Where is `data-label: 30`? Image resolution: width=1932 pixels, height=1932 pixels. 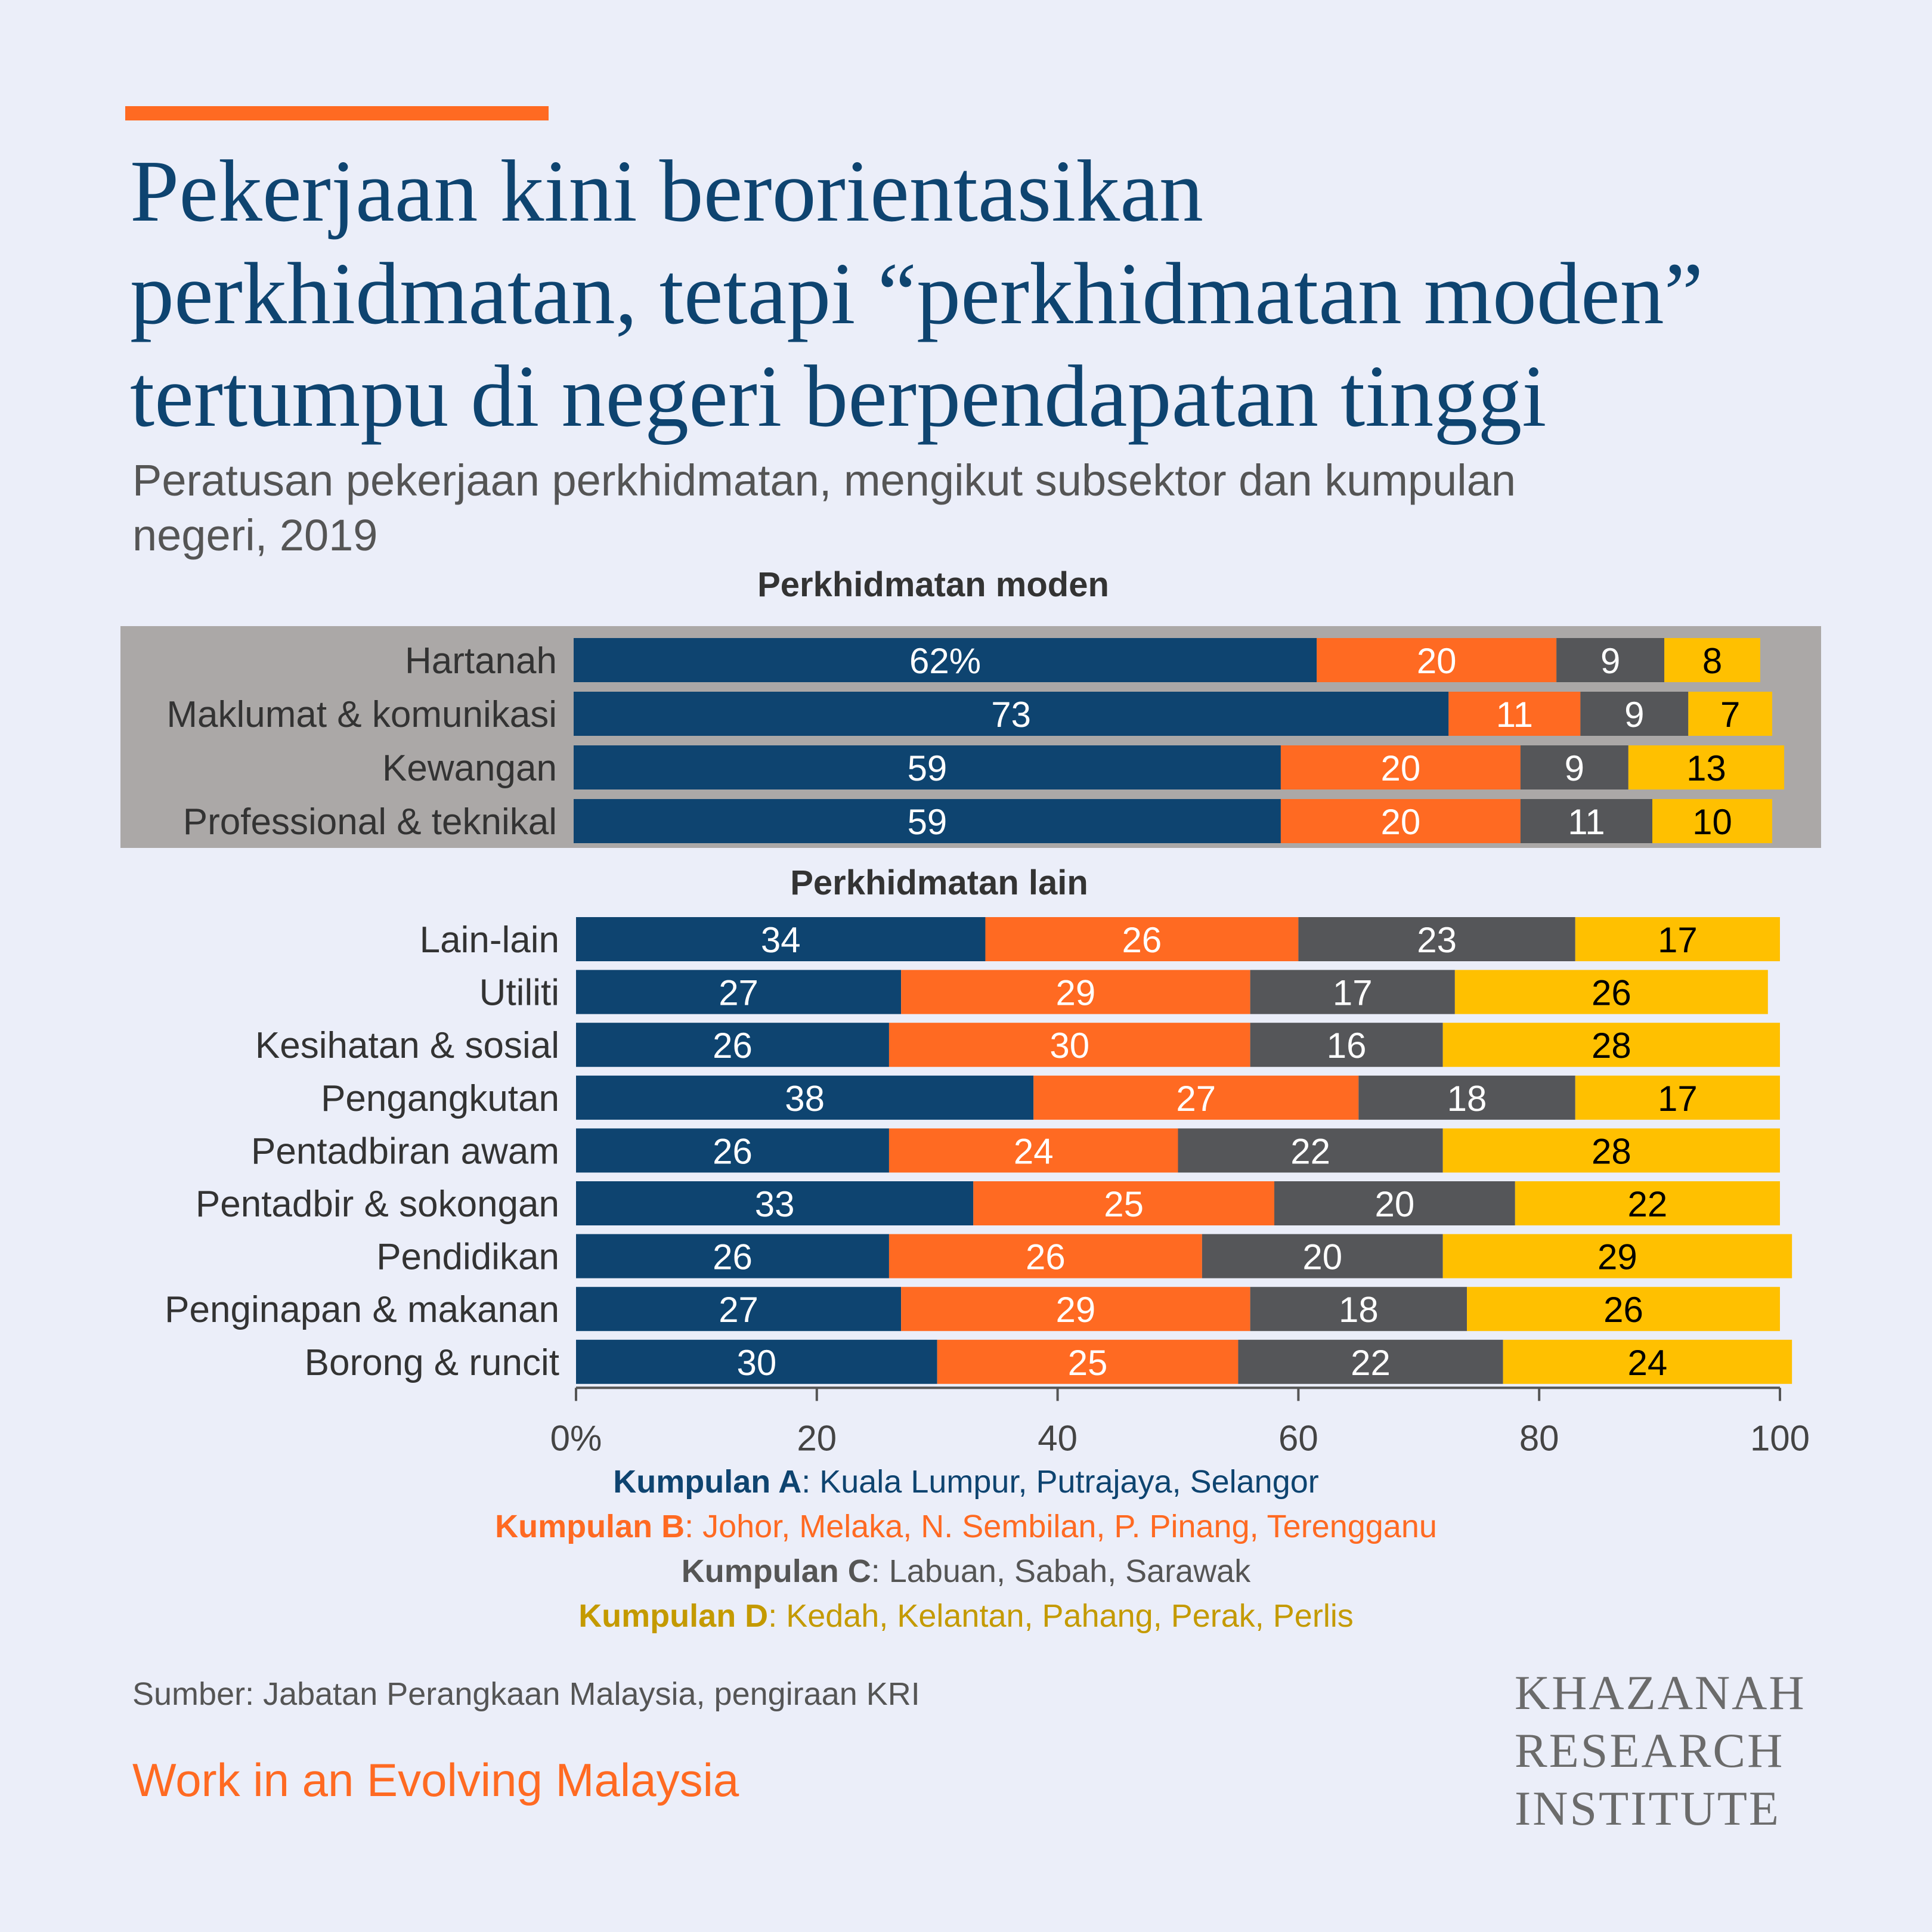 data-label: 30 is located at coordinates (1069, 1046).